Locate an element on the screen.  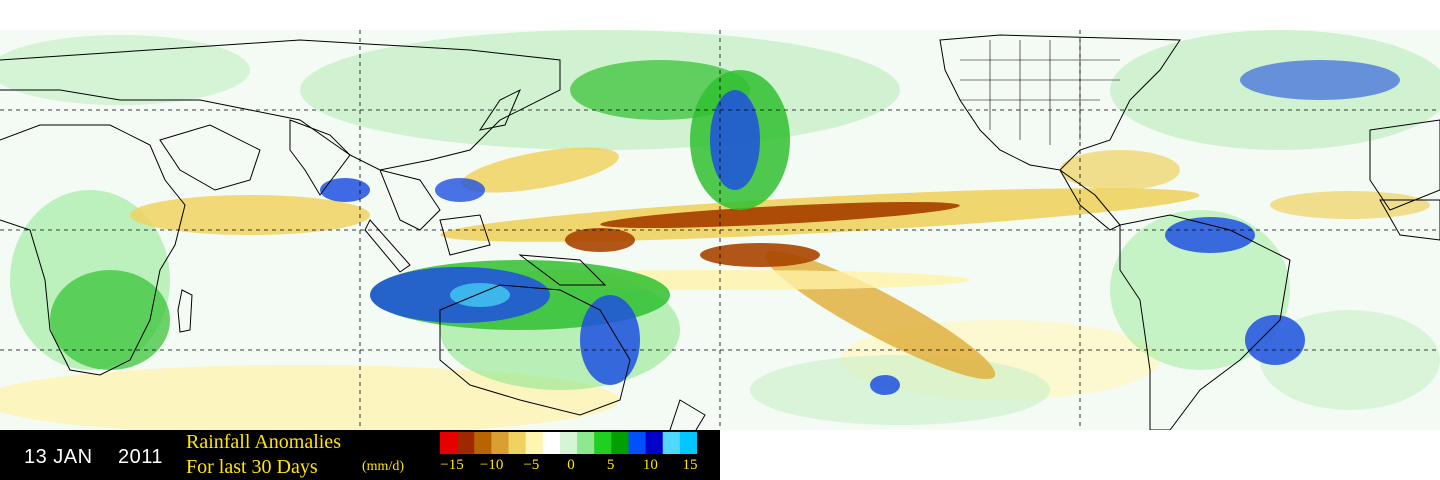
strong-dry-west is located at coordinates (600, 240).